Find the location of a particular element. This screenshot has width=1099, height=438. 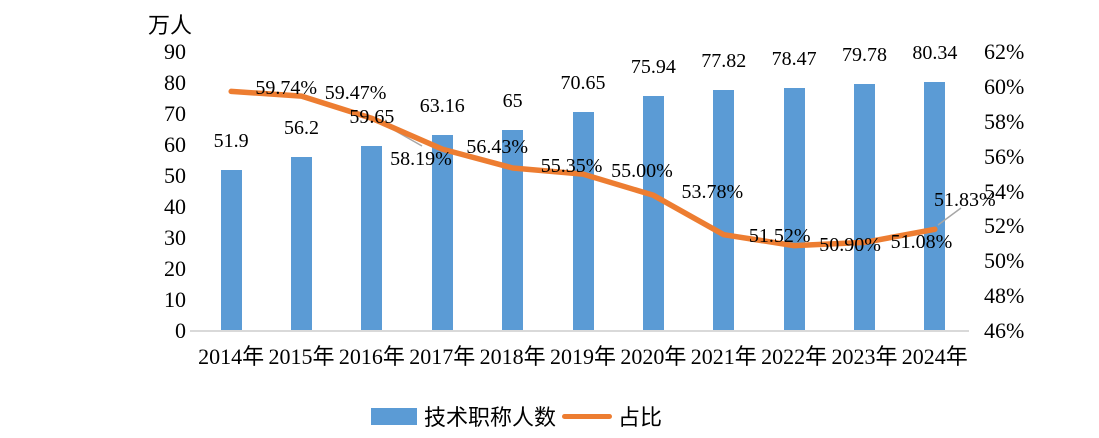

legend-line-label: 占比 is located at coordinates (640, 417).